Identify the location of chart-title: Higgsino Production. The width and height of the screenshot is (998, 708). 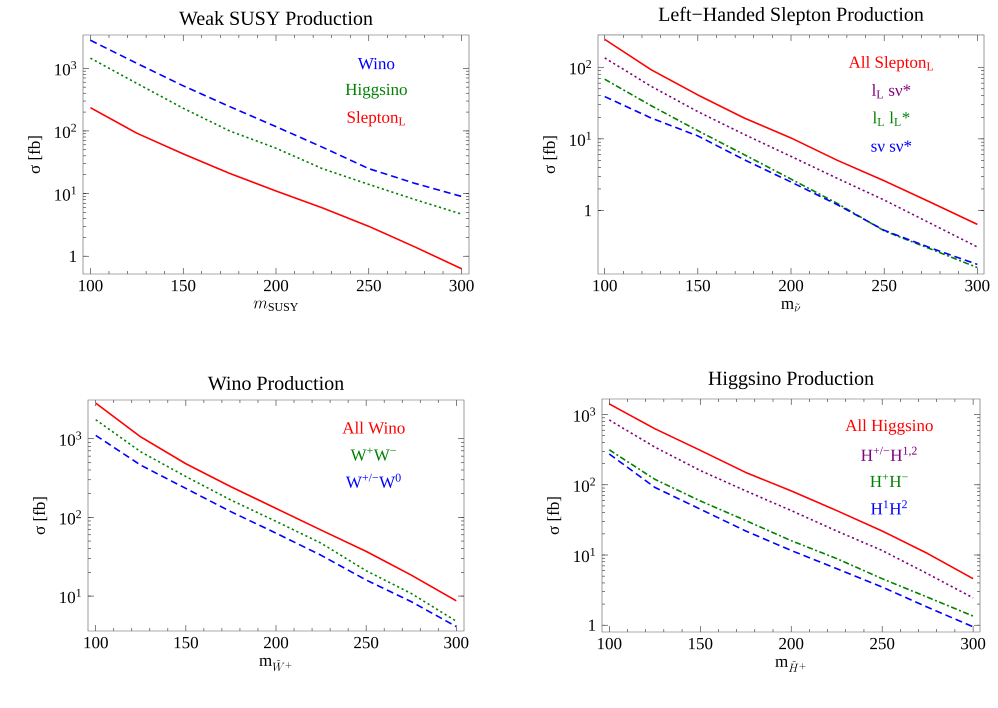
(791, 380).